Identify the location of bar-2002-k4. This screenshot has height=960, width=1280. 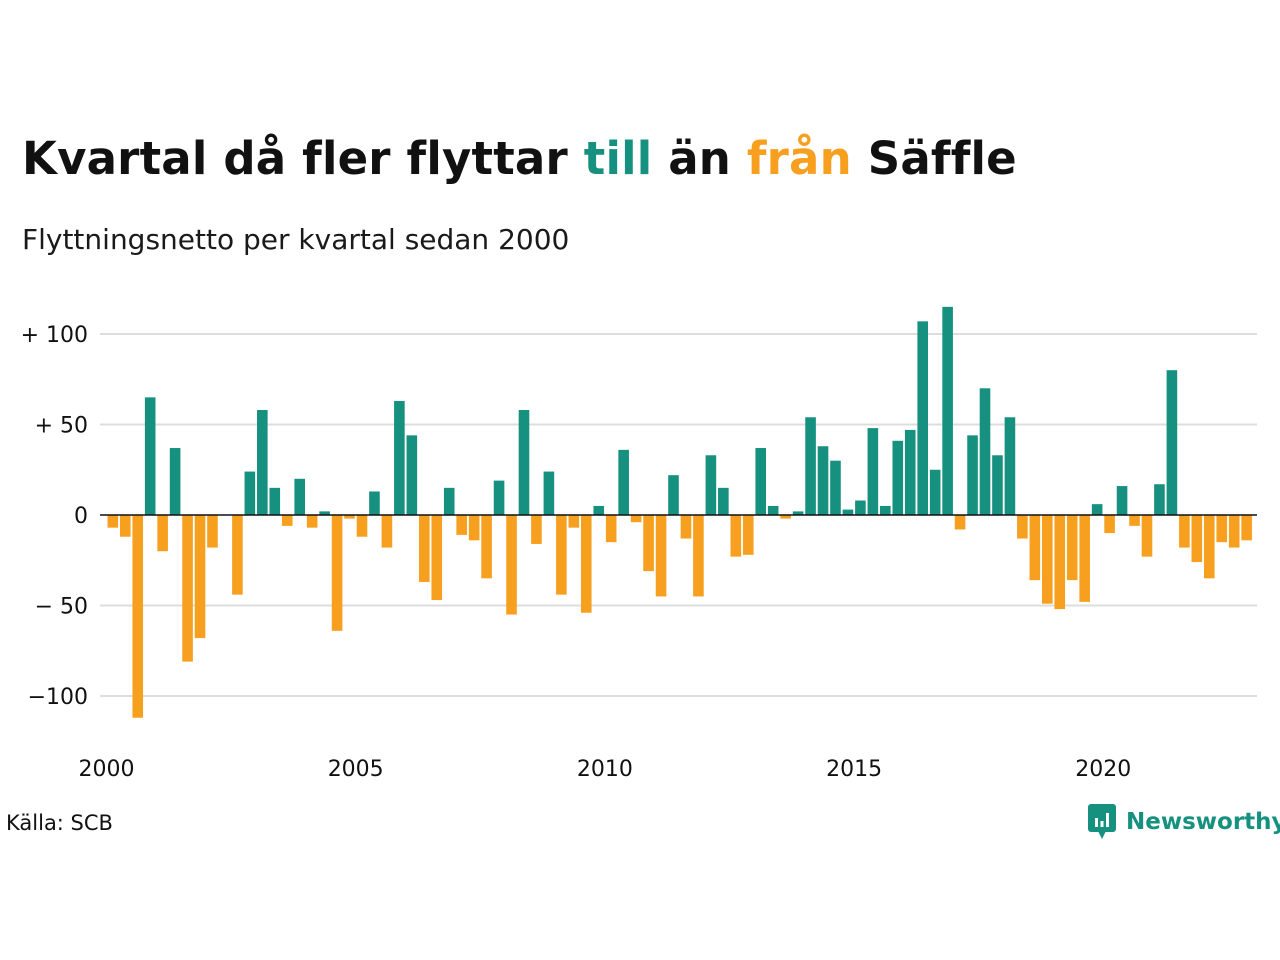
(250, 493).